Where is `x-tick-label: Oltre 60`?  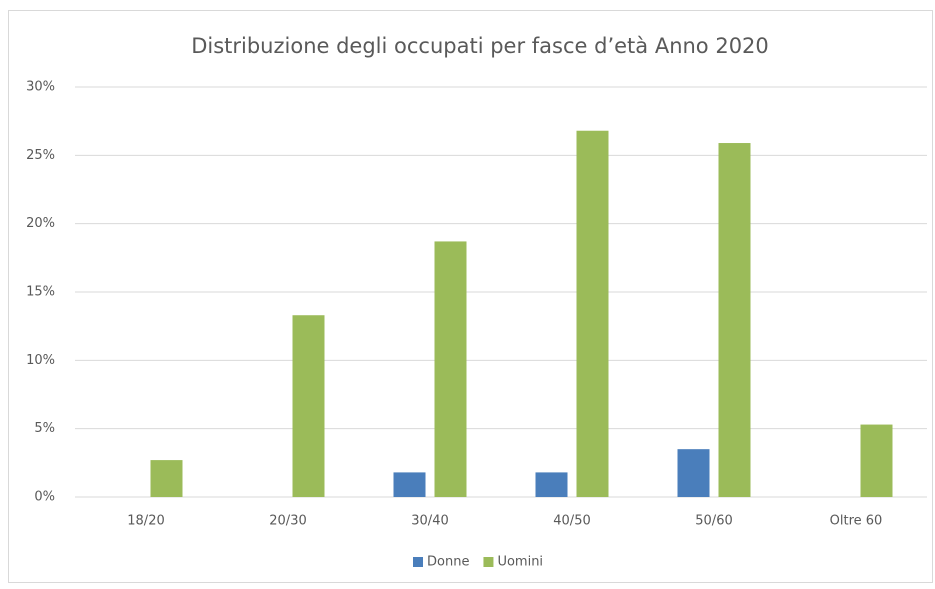
x-tick-label: Oltre 60 is located at coordinates (856, 521).